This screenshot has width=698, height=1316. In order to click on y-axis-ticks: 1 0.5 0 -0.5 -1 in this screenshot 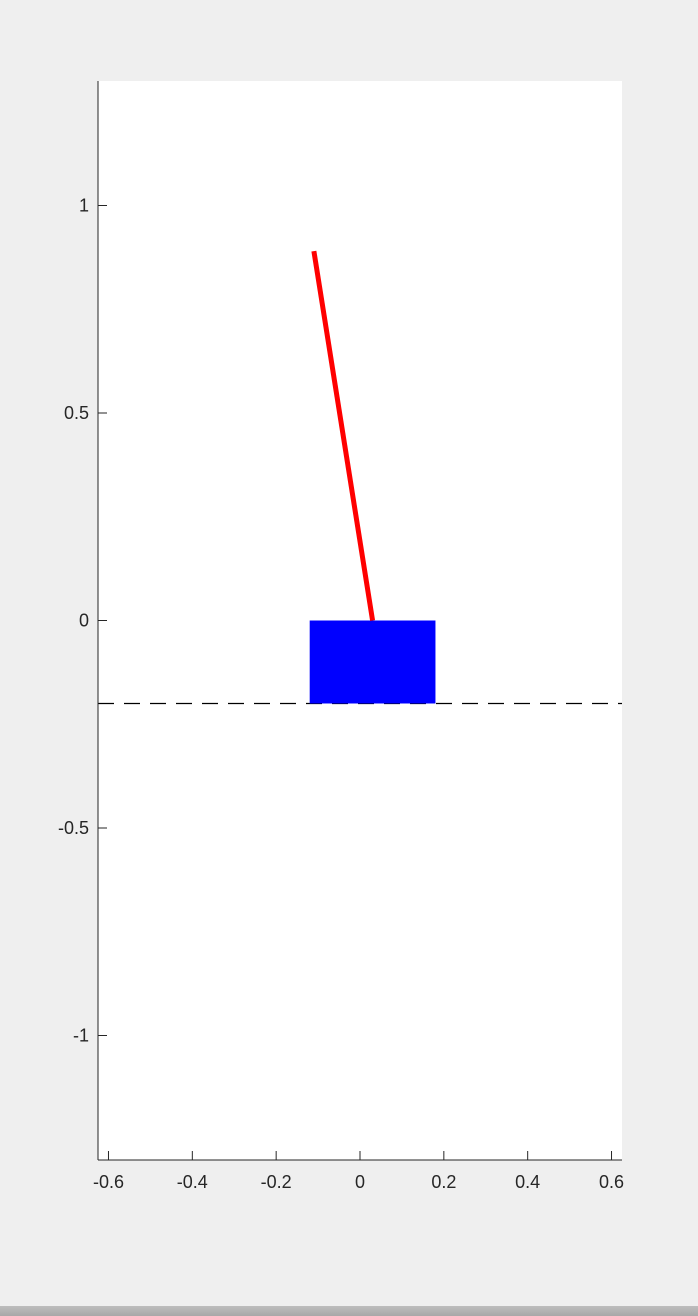, I will do `click(82, 621)`.